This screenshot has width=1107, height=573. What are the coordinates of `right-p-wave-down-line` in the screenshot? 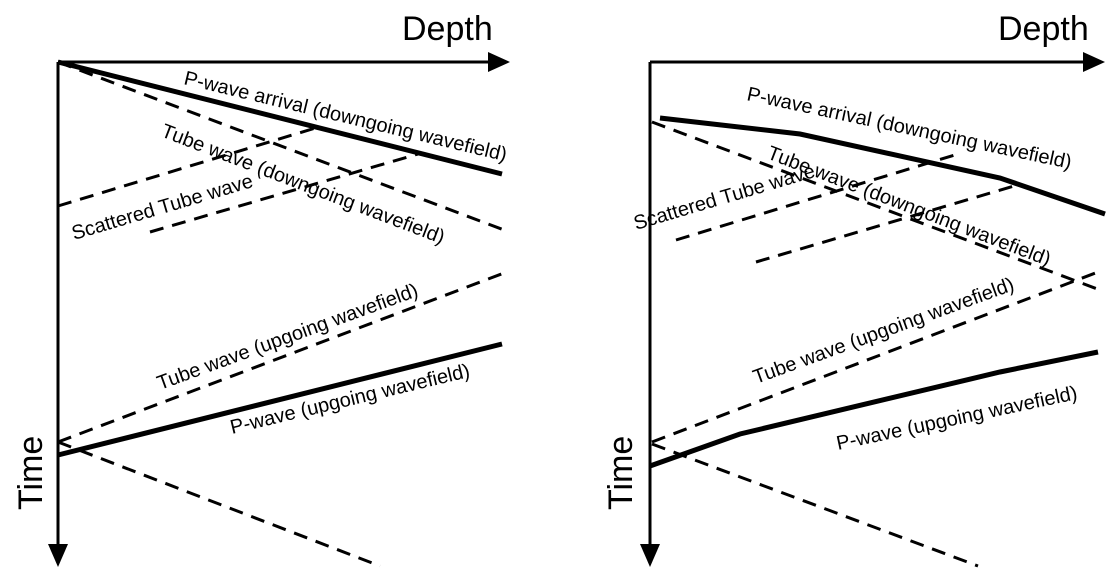 It's located at (882, 166).